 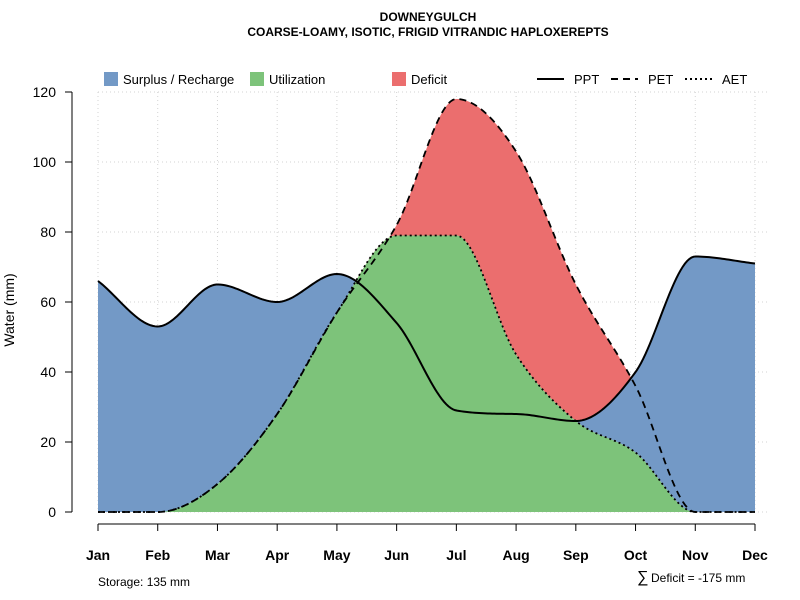 I want to click on legend-label: AET, so click(x=734, y=79).